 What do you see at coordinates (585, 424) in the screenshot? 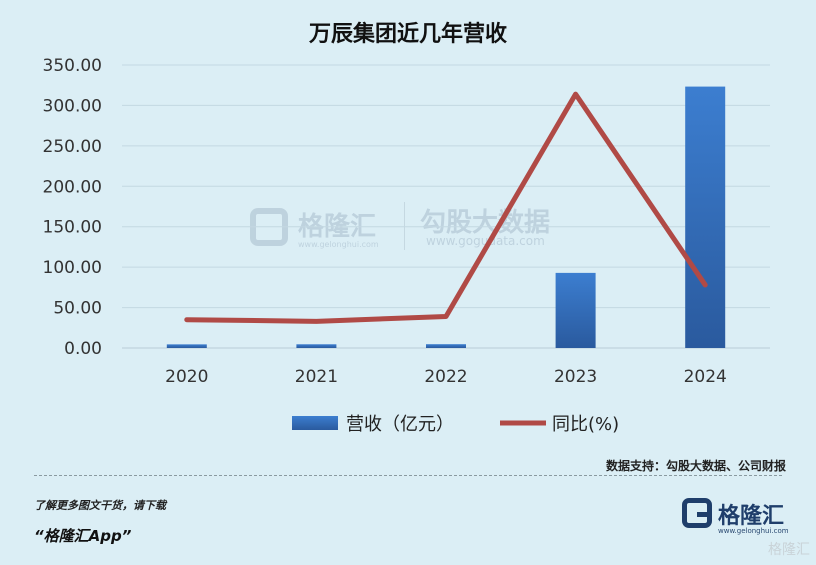
I see `legend-line-label: 同比(%)` at bounding box center [585, 424].